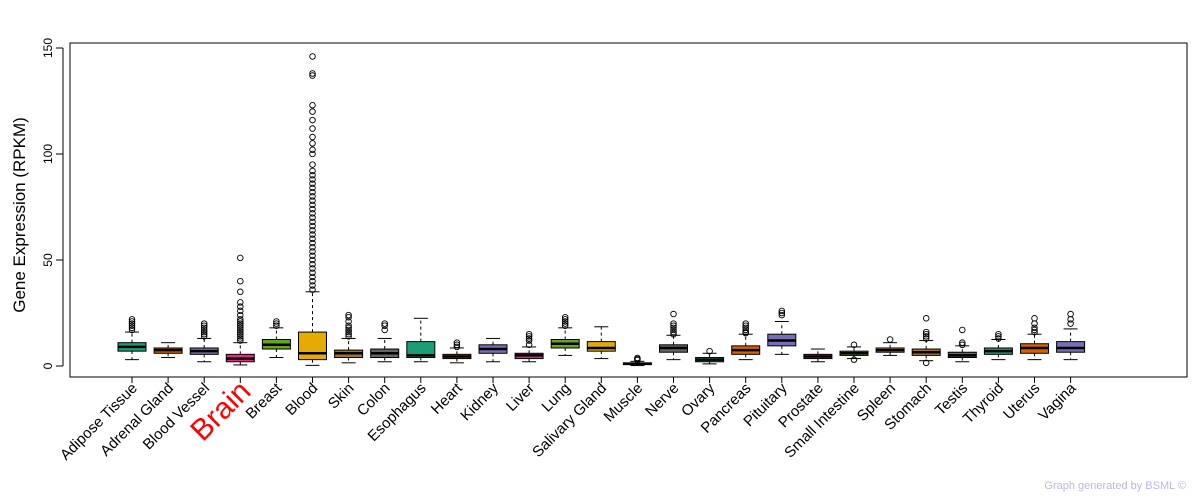  I want to click on y-tick-label: 150, so click(48, 48).